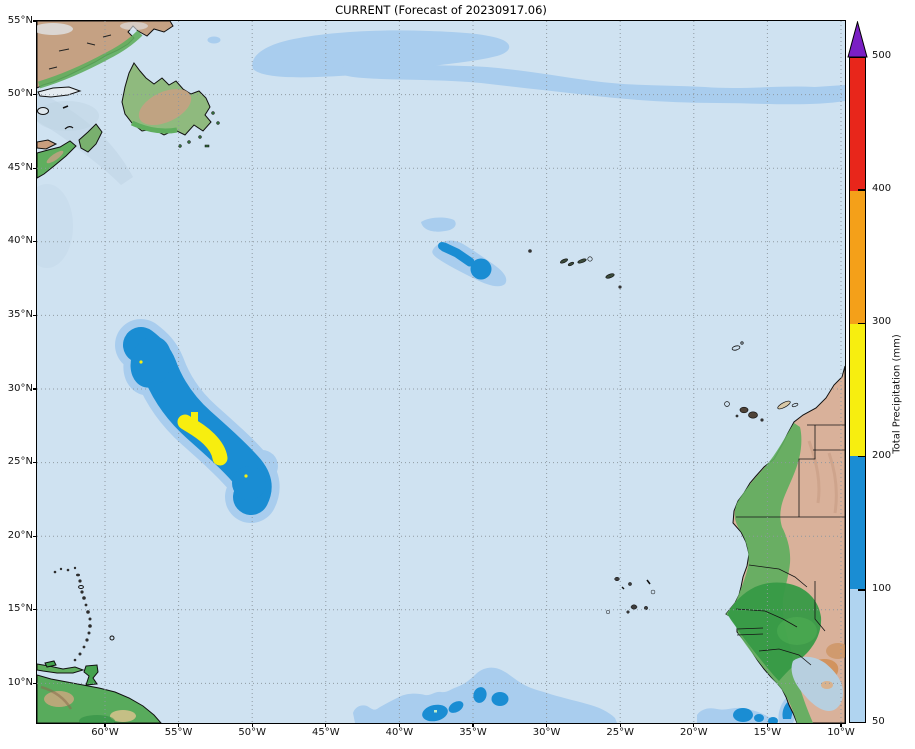  Describe the element at coordinates (761, 411) in the screenshot. I see `canary-islands` at that location.